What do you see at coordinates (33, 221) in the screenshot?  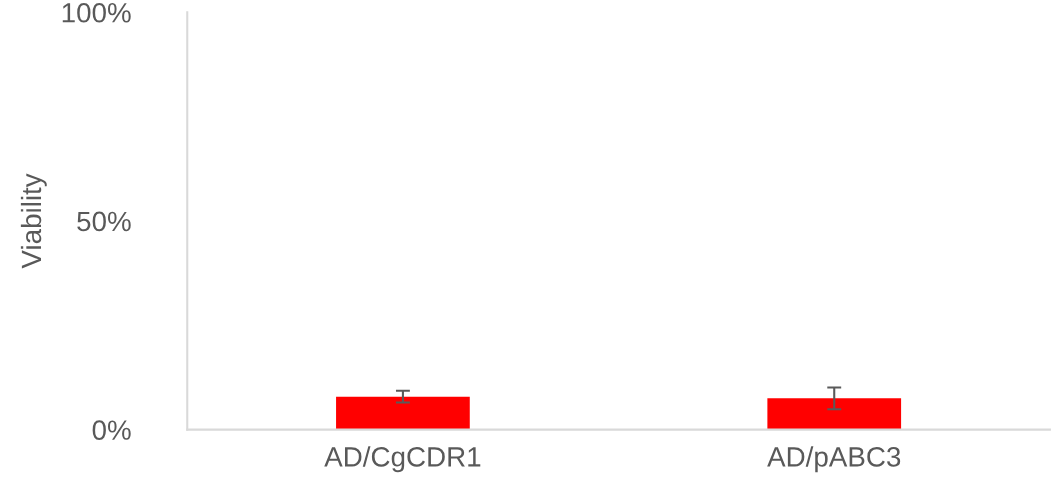 I see `y-axis-title: Viability` at bounding box center [33, 221].